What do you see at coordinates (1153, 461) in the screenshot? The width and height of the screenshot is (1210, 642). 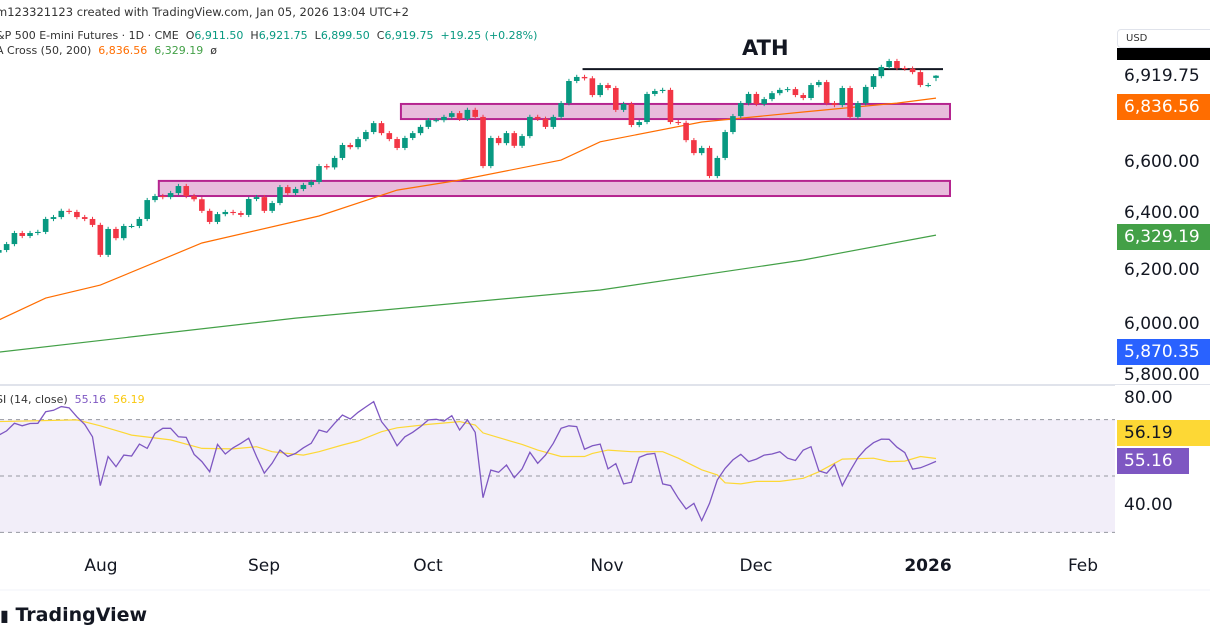 I see `rsi-scale-label: 55.16` at bounding box center [1153, 461].